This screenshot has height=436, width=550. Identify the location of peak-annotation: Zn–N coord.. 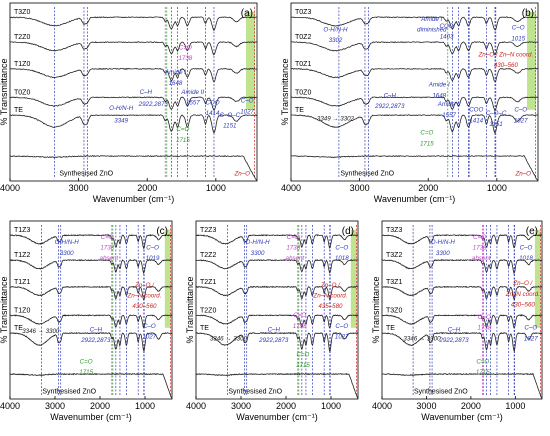
(329, 296).